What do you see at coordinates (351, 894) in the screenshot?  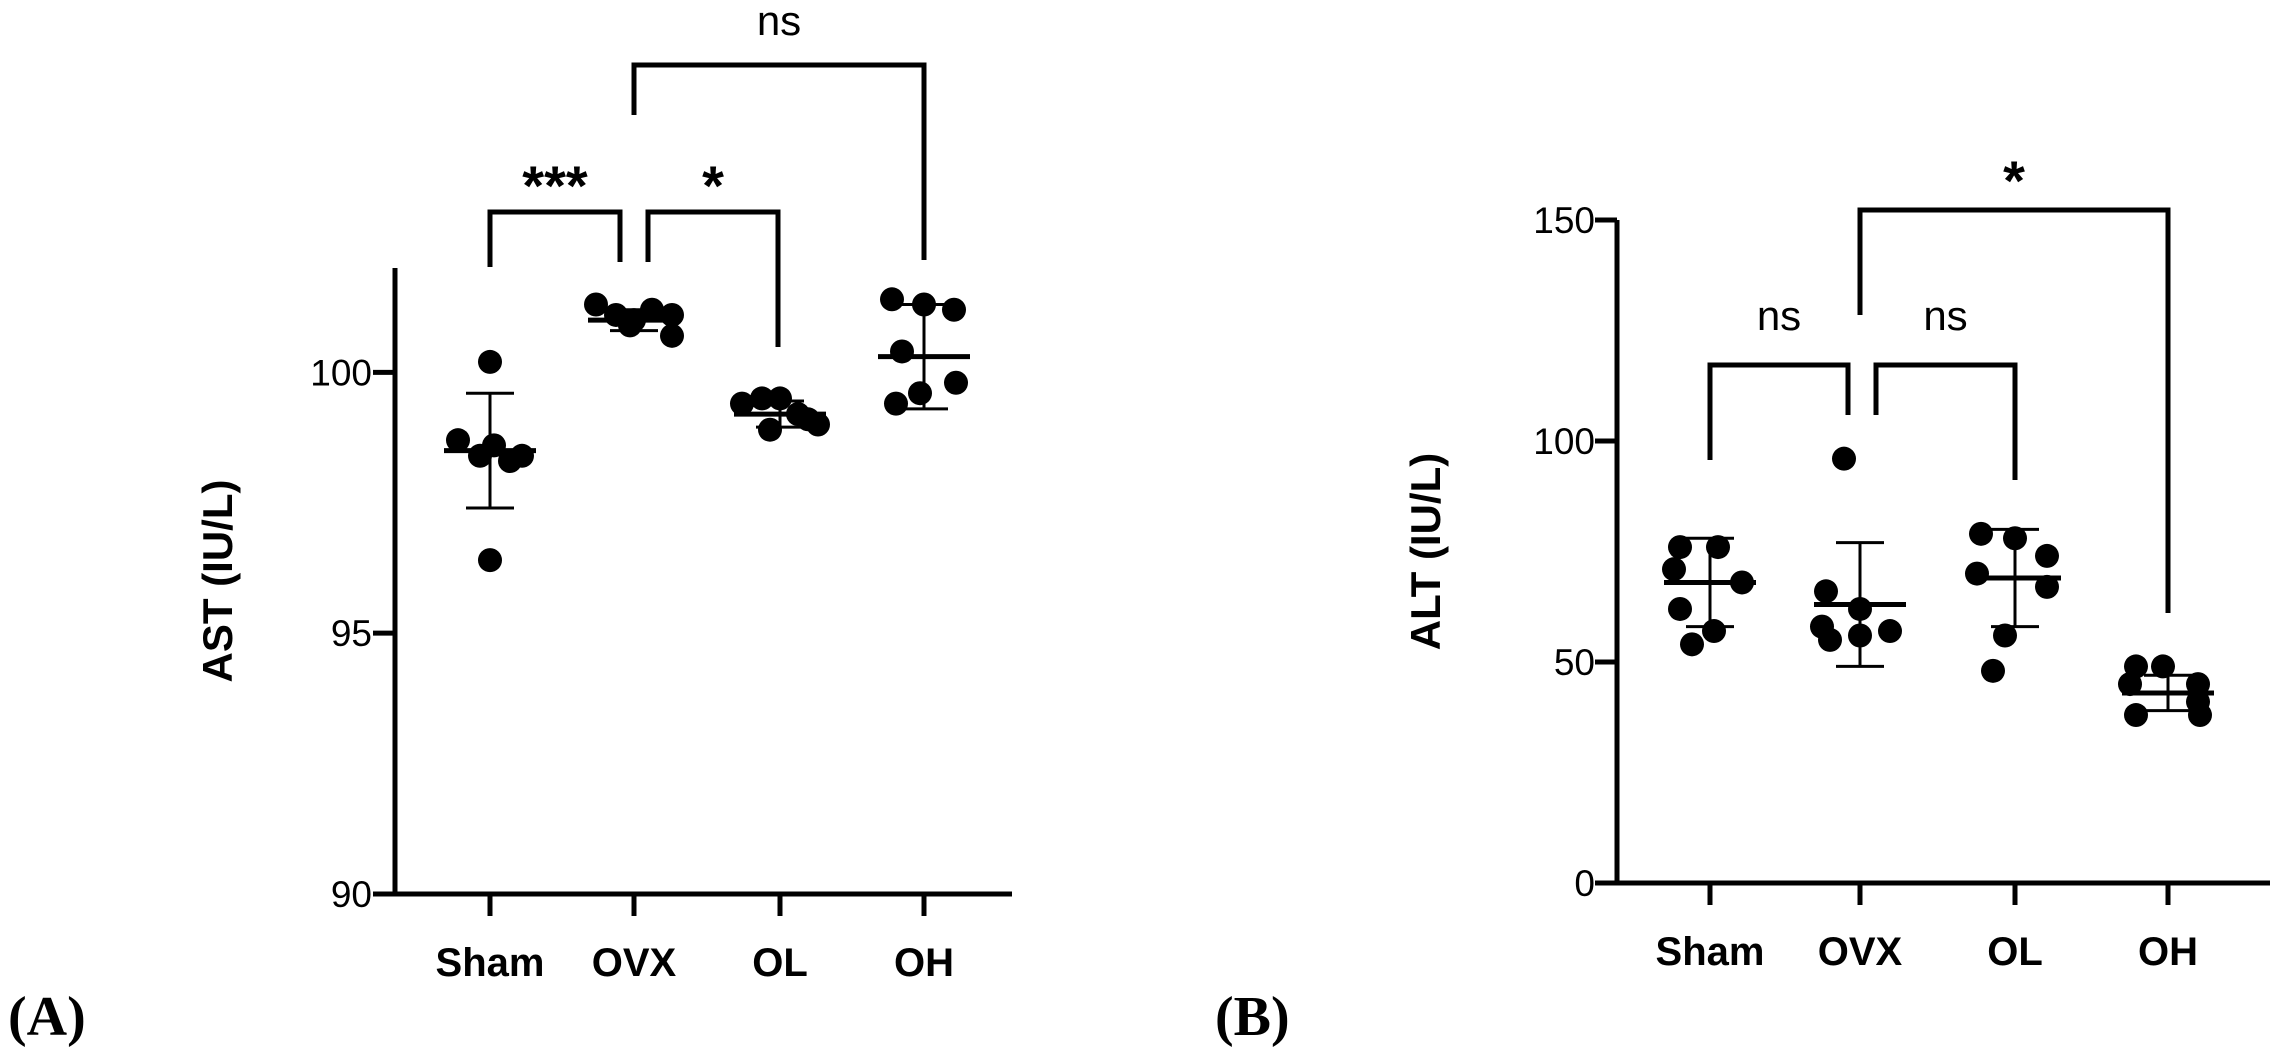 I see `y-tick-label: 90` at bounding box center [351, 894].